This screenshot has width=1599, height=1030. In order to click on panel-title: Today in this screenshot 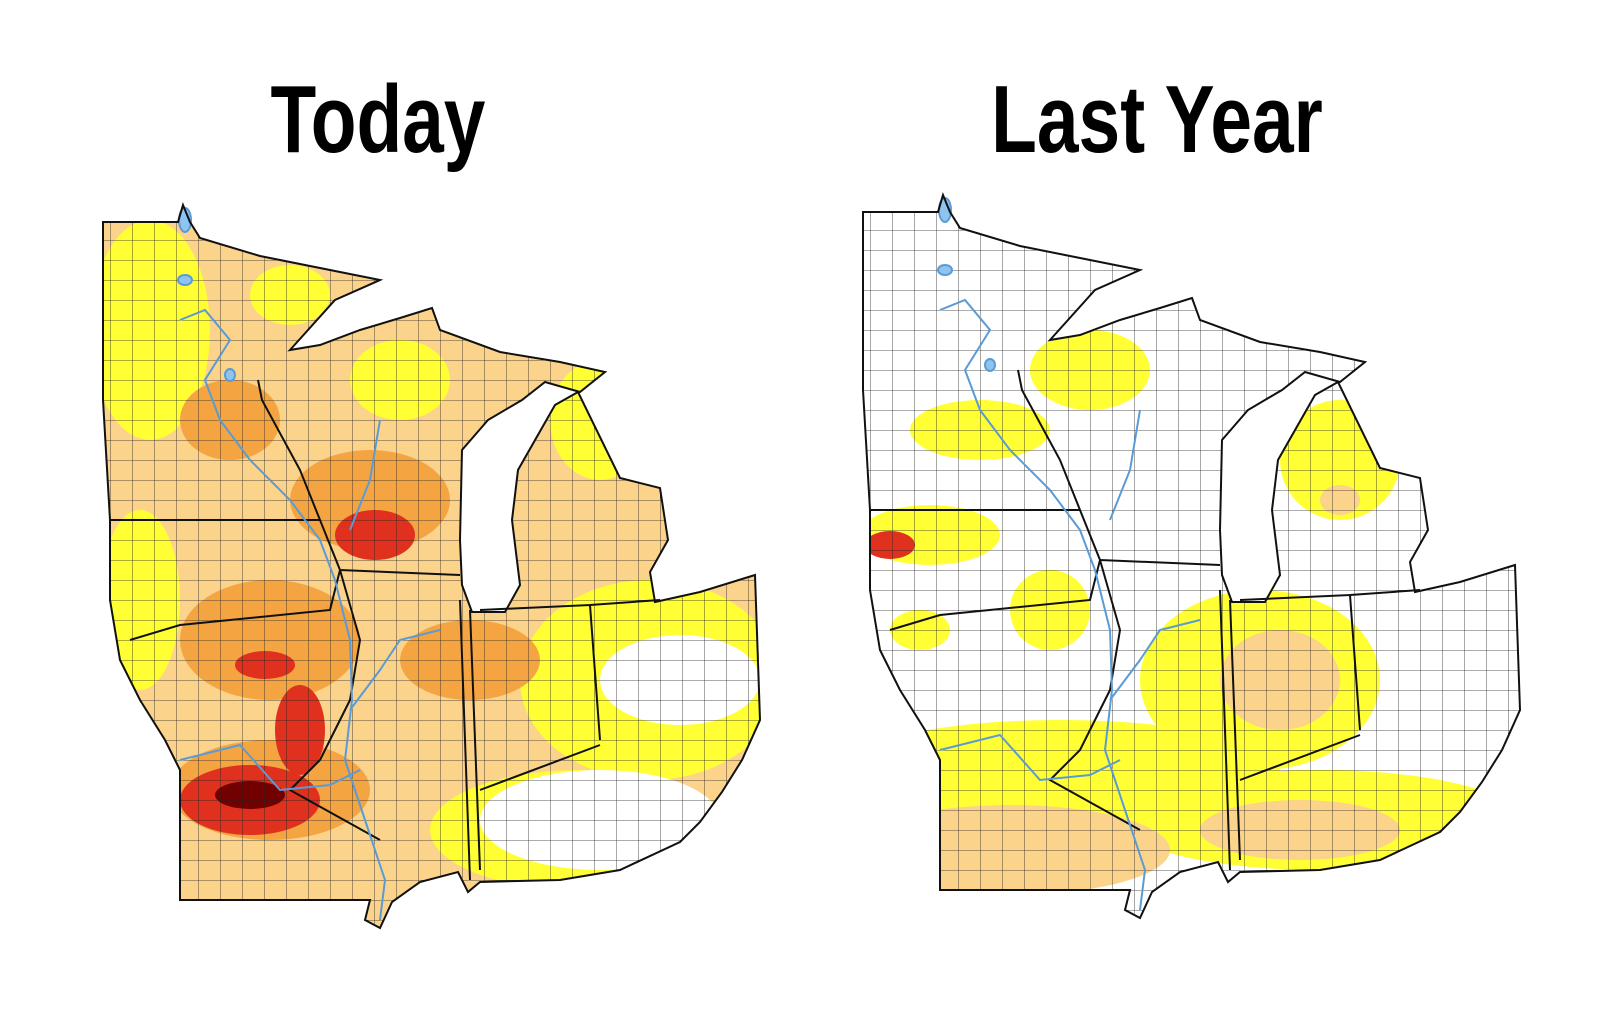, I will do `click(378, 119)`.